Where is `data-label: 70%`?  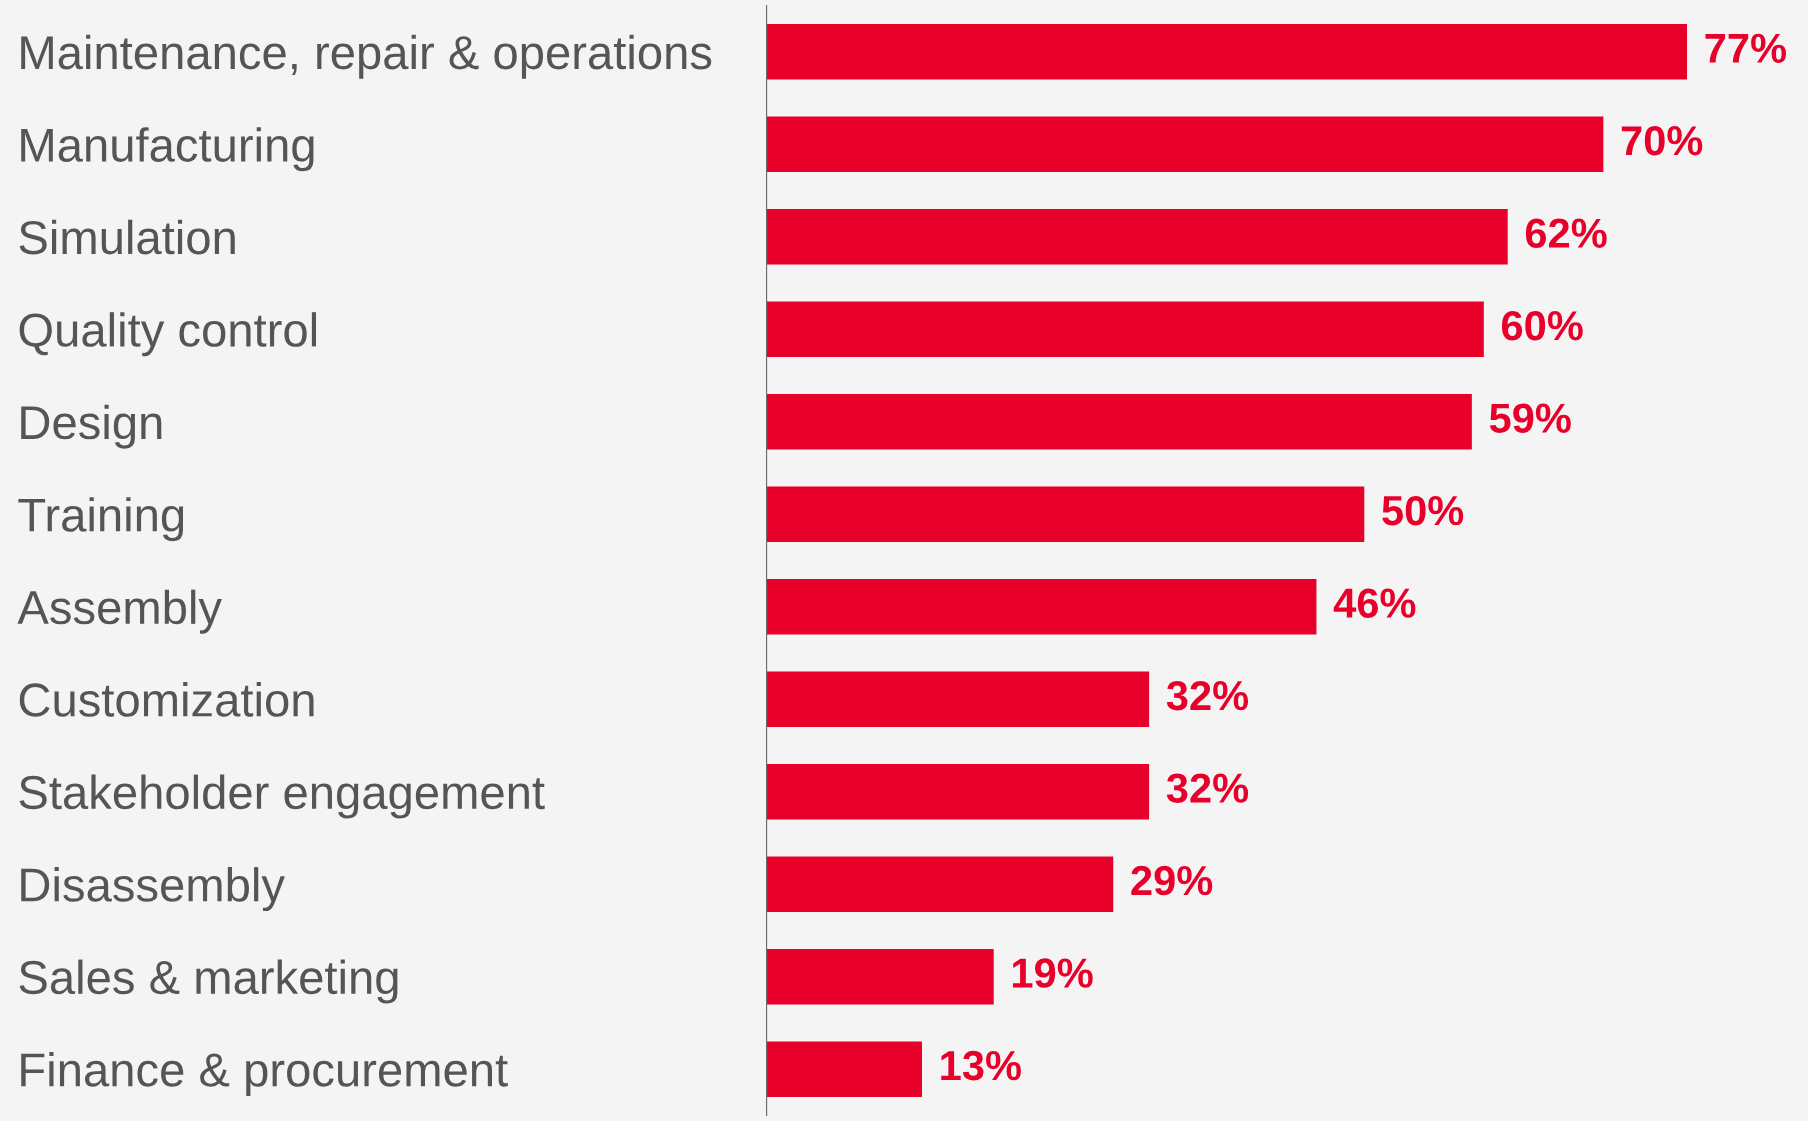
data-label: 70% is located at coordinates (1662, 141).